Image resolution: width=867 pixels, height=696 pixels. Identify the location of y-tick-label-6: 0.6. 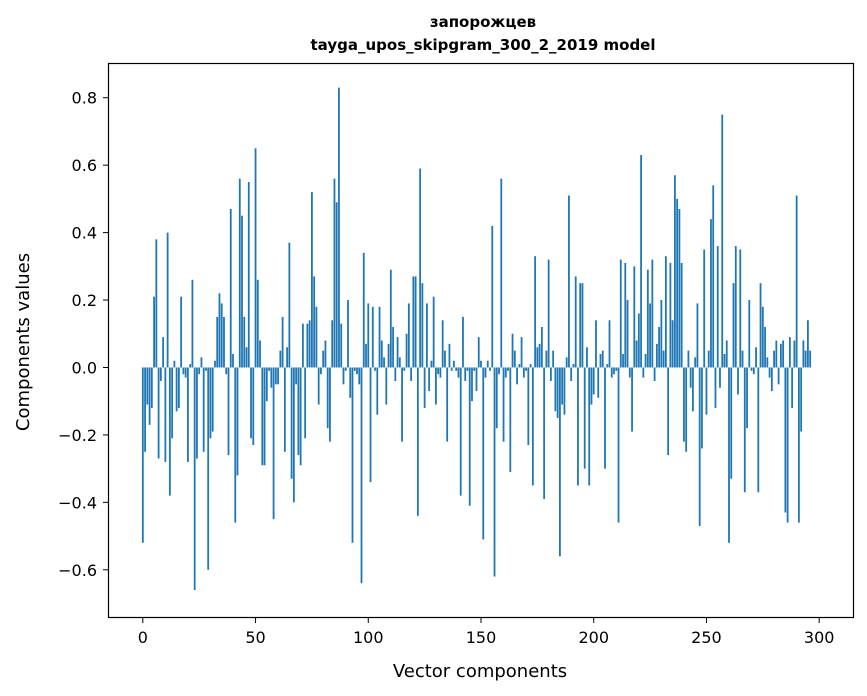
(84, 165).